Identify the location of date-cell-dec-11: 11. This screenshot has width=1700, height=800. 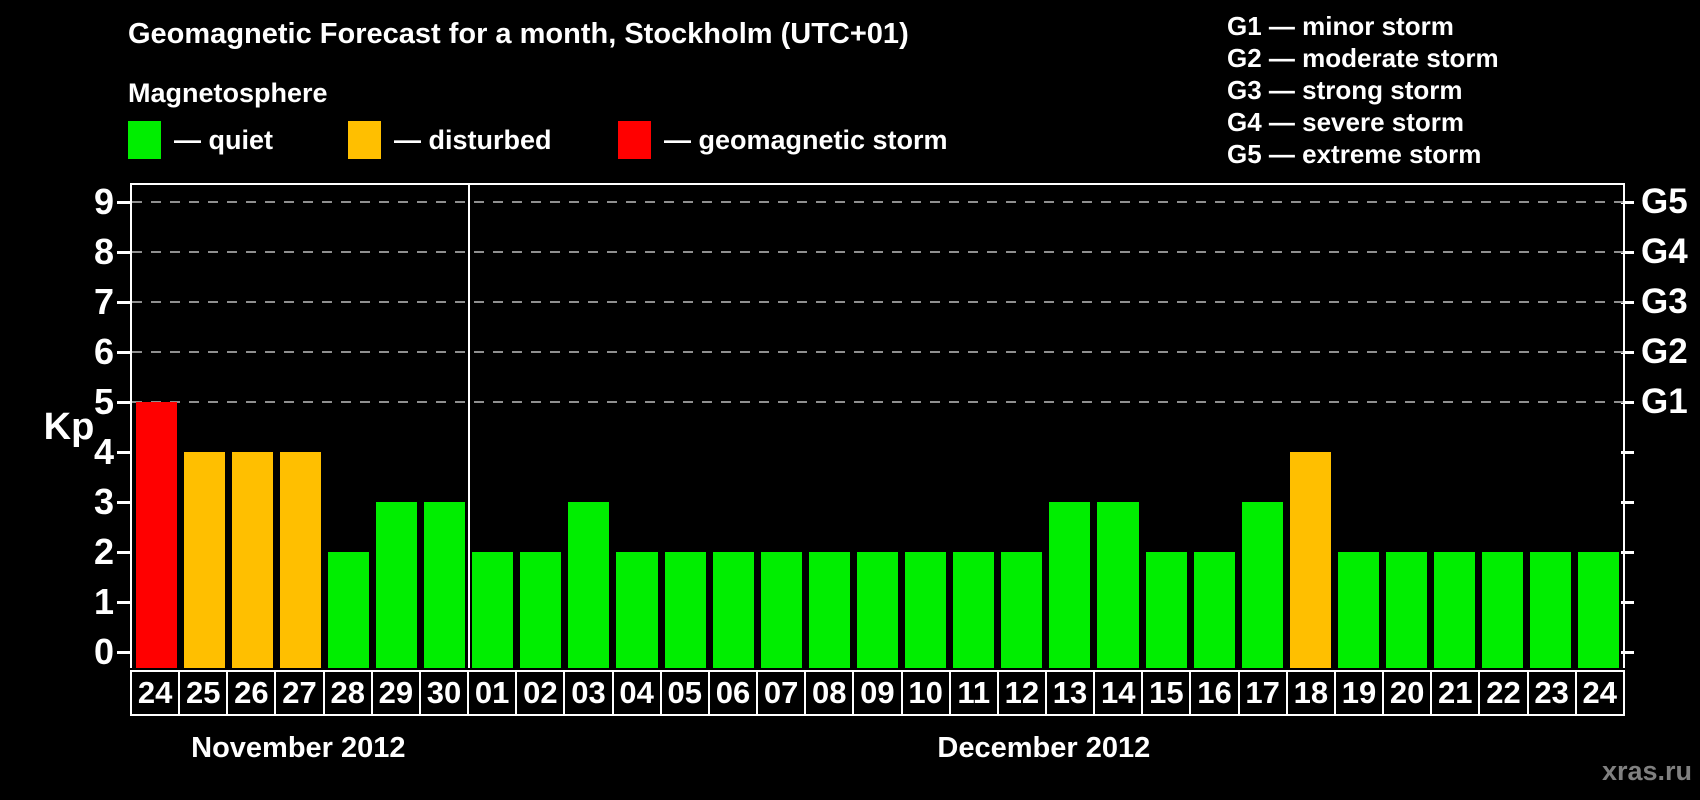
(973, 693).